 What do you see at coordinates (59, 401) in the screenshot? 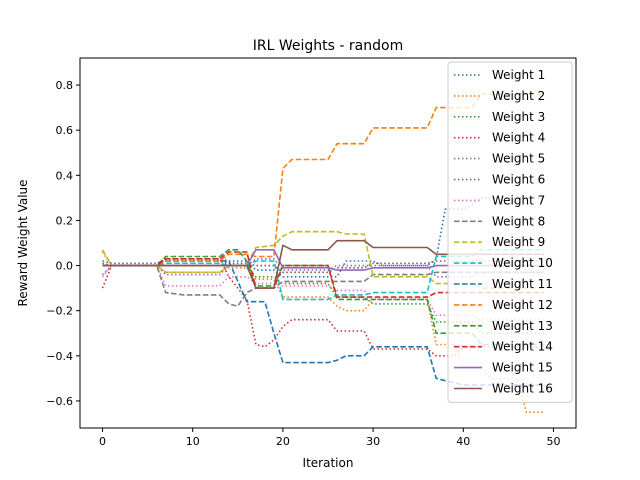
I see `y-tick-label: −0.6` at bounding box center [59, 401].